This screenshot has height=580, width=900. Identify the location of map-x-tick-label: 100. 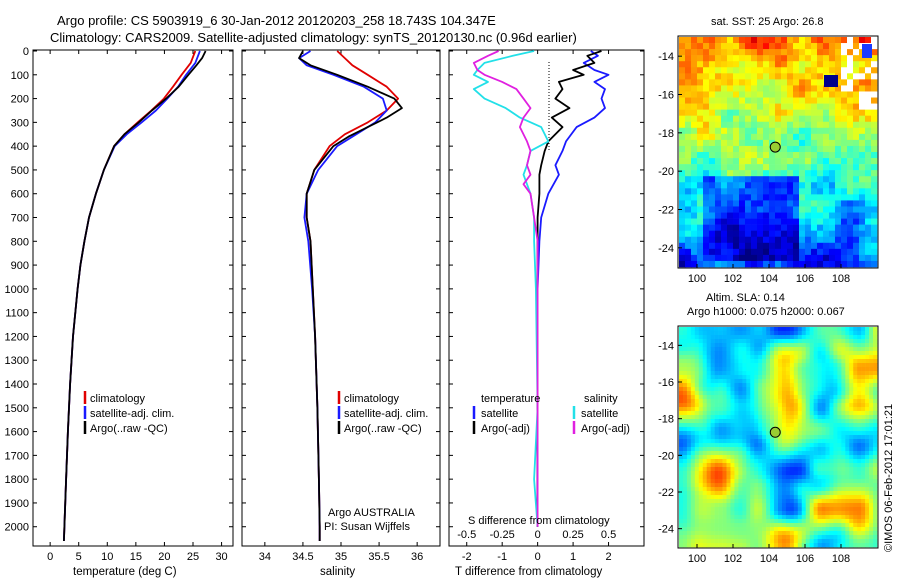
(697, 559).